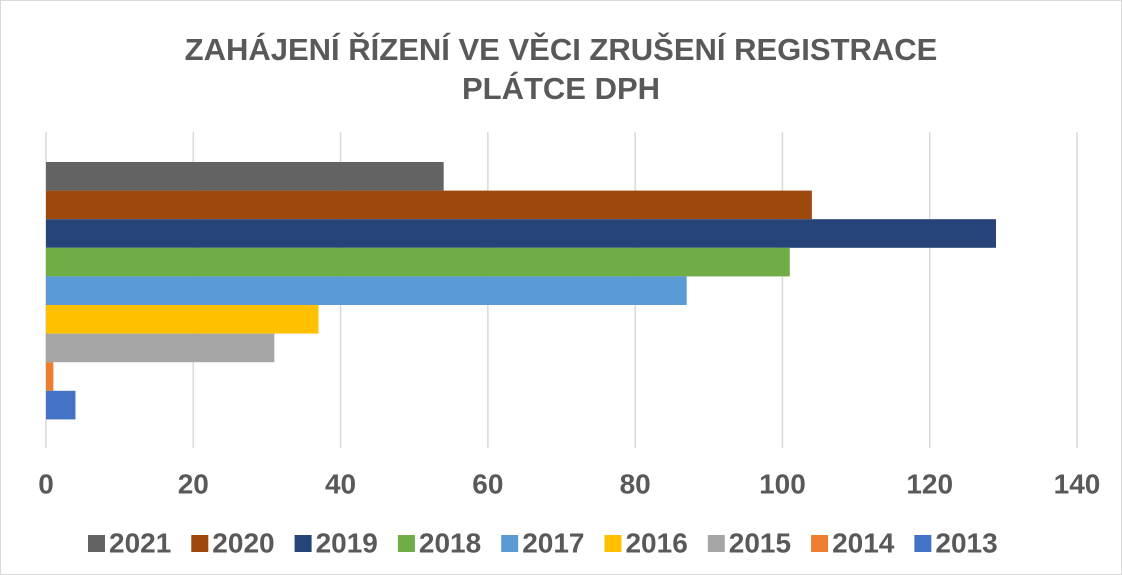 The width and height of the screenshot is (1122, 575). I want to click on x-tick-label: 100, so click(782, 483).